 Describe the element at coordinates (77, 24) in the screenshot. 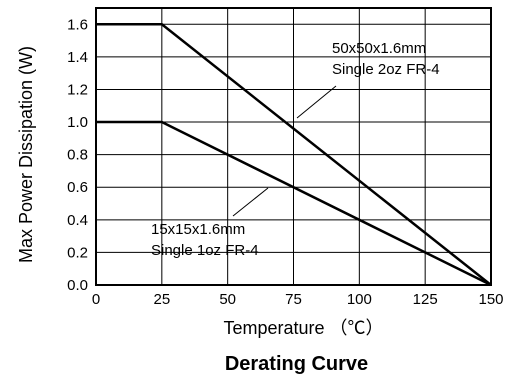

I see `y-tick-label: 1.6` at that location.